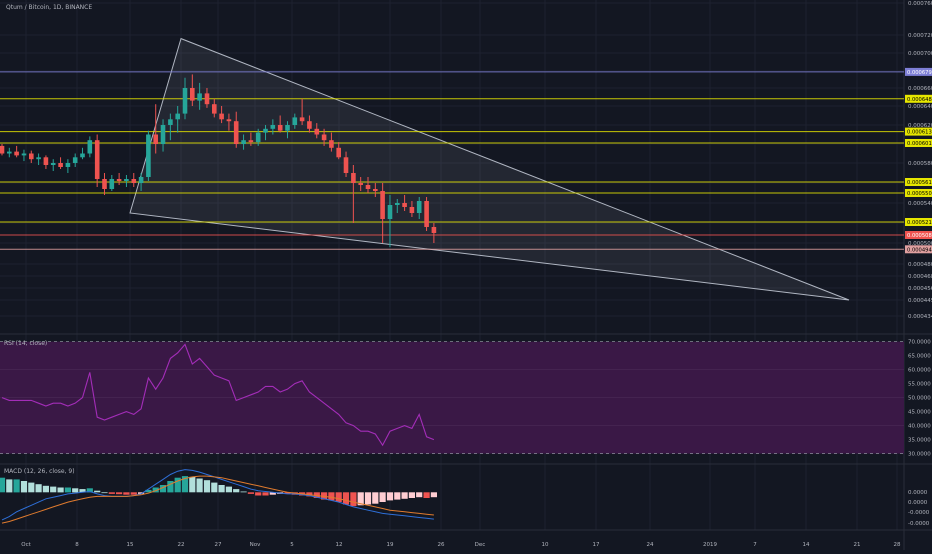 The width and height of the screenshot is (932, 554). I want to click on date-tick-label: 19, so click(390, 545).